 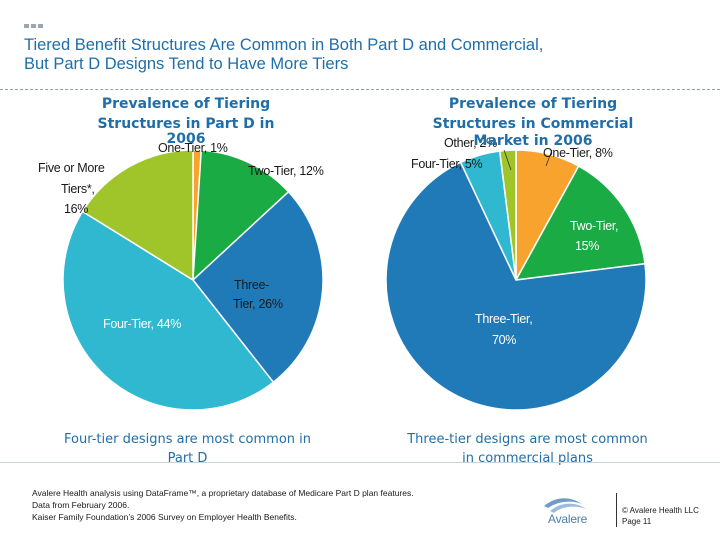 What do you see at coordinates (193, 148) in the screenshot?
I see `label-one-tier-partd: One-Tier, 1%` at bounding box center [193, 148].